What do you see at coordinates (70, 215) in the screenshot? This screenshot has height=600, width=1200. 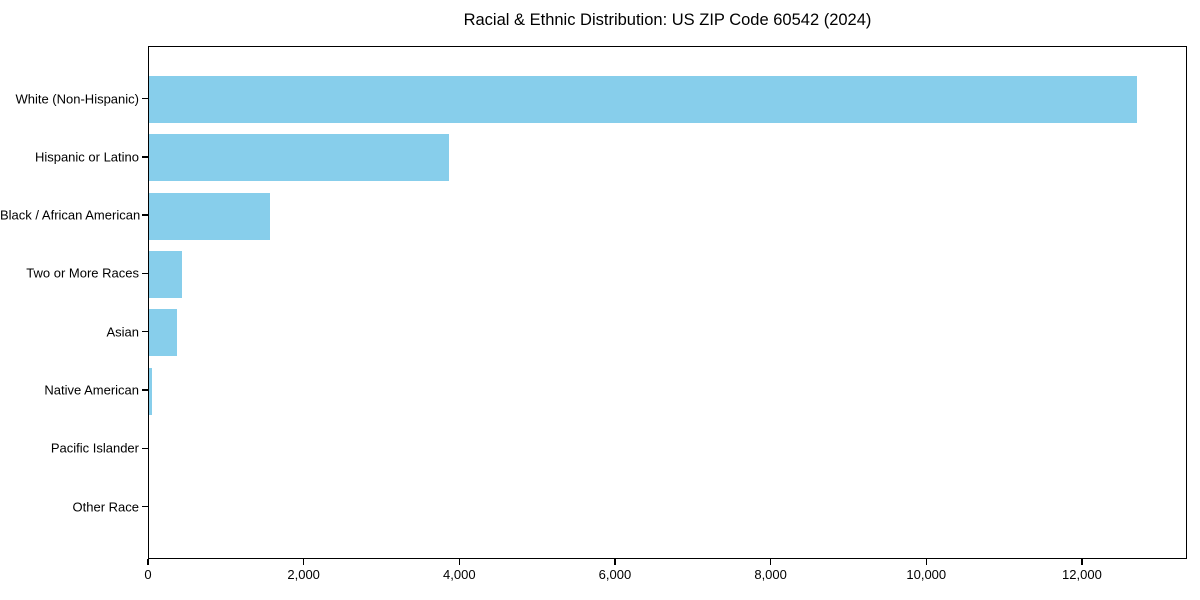 I see `y-axis-category-label: Black / African American` at bounding box center [70, 215].